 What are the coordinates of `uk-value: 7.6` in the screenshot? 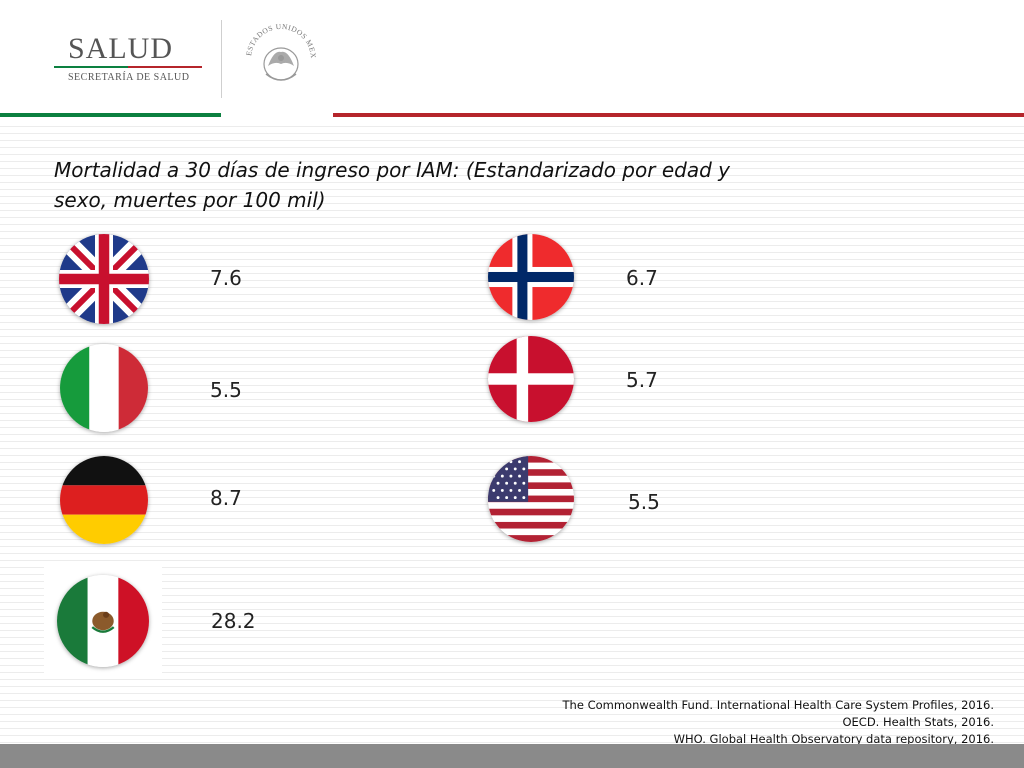 It's located at (226, 278).